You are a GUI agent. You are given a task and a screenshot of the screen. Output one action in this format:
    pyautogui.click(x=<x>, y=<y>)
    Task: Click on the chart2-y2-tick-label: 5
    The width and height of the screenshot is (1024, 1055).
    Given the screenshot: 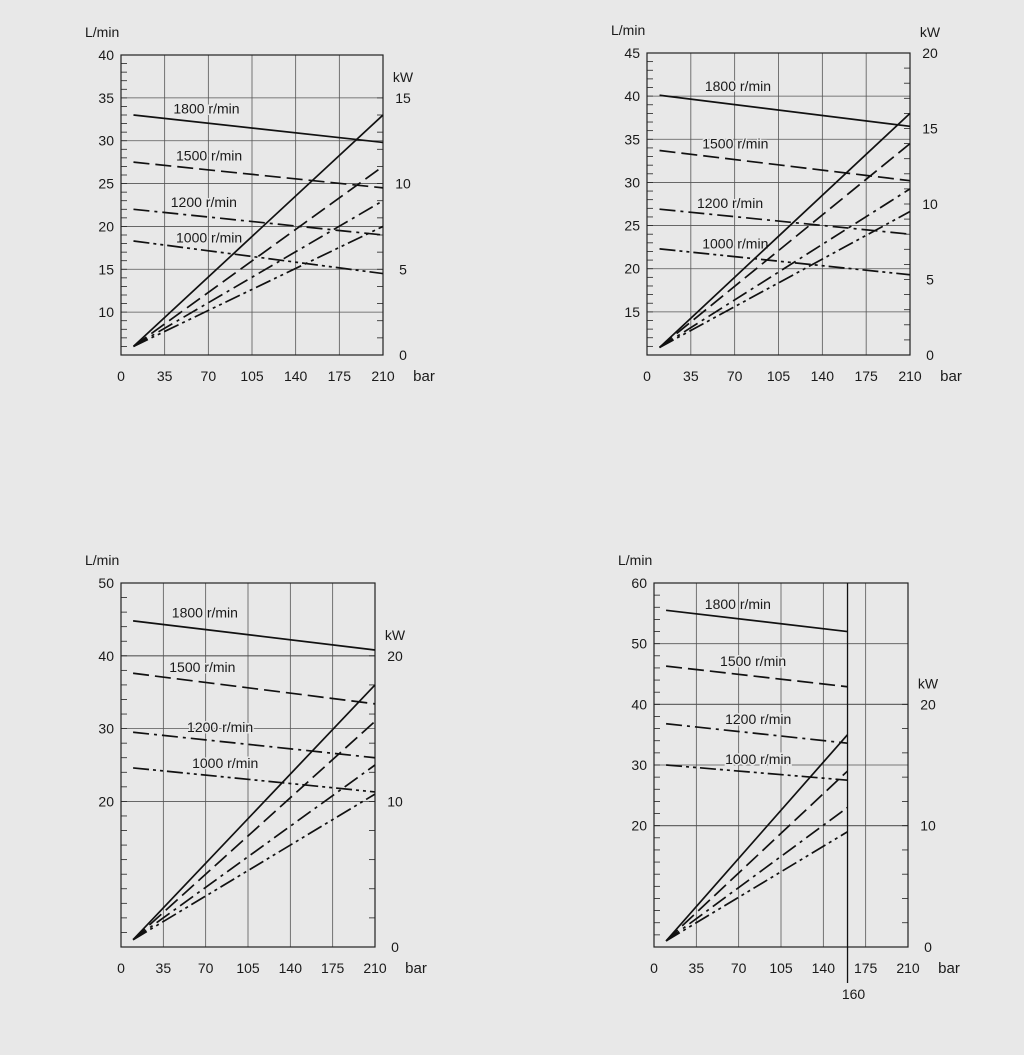 What is the action you would take?
    pyautogui.click(x=930, y=280)
    